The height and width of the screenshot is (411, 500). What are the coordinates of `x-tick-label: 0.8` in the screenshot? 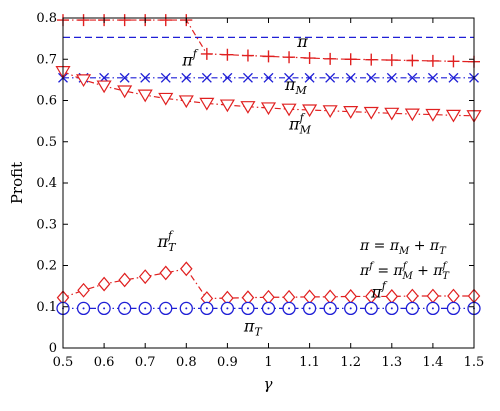 It's located at (186, 362).